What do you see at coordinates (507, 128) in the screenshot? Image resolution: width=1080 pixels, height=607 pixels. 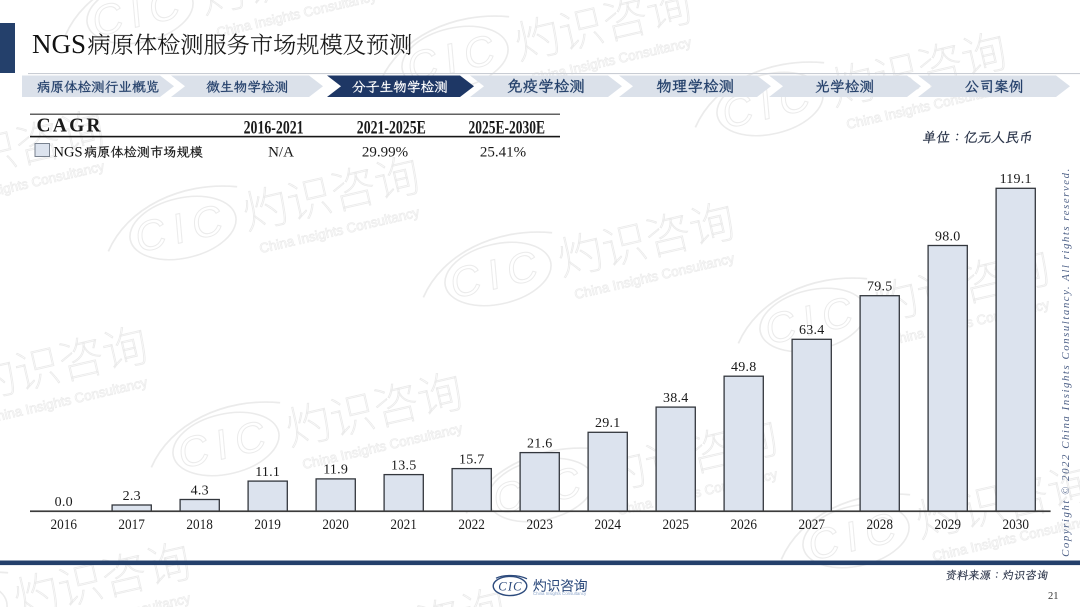 I see `svg-text: 2025E-2030E` at bounding box center [507, 128].